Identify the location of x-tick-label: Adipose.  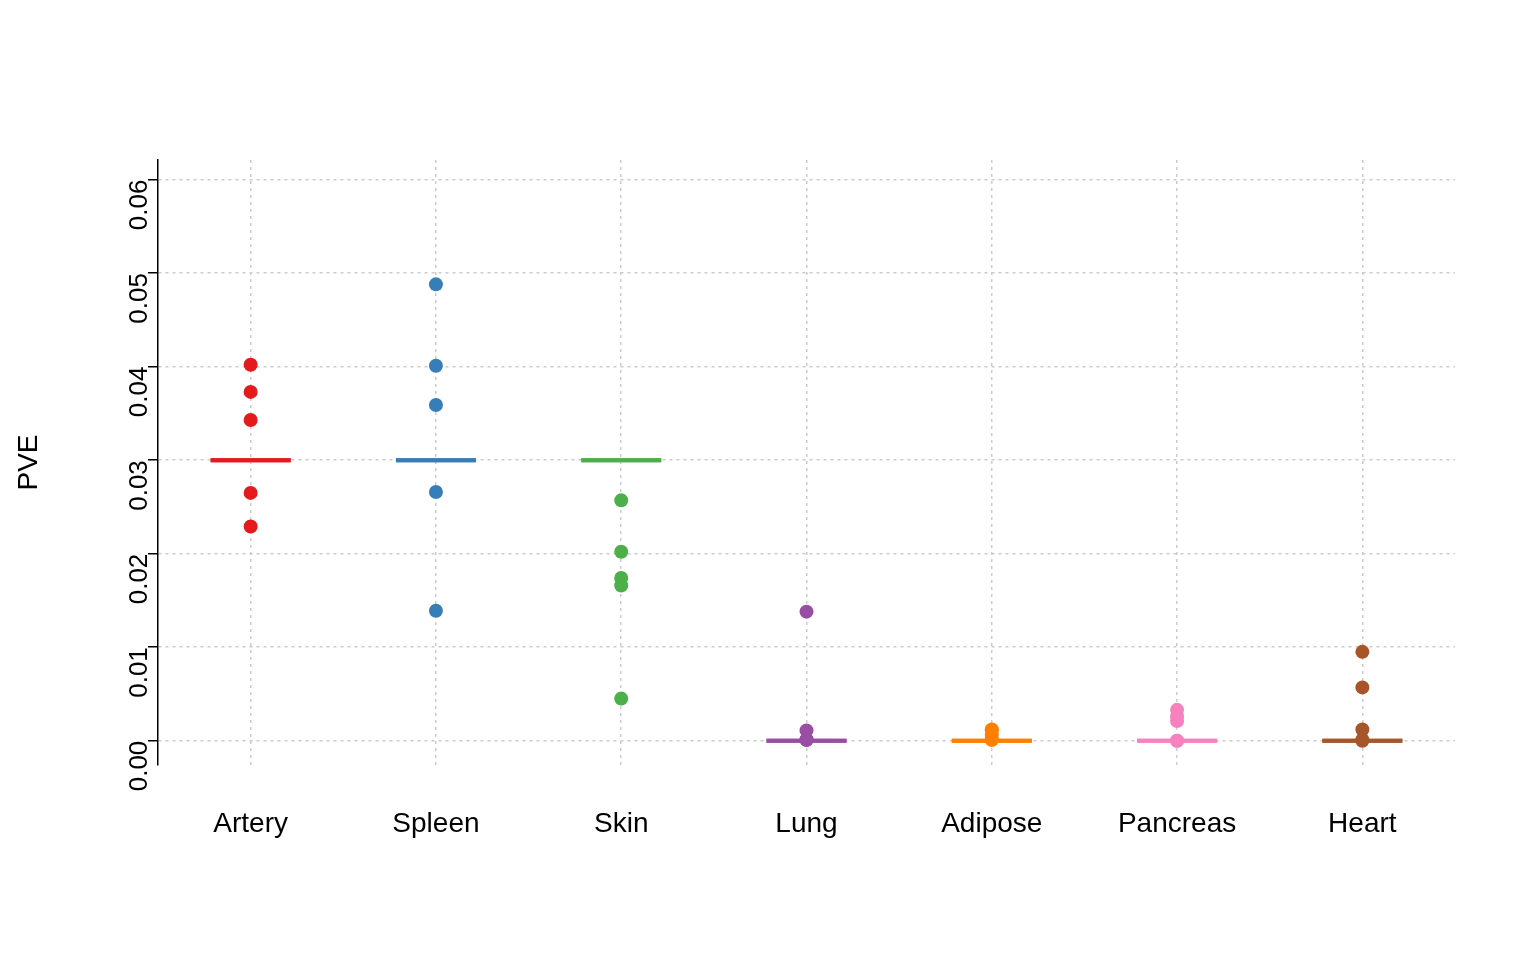
(992, 822).